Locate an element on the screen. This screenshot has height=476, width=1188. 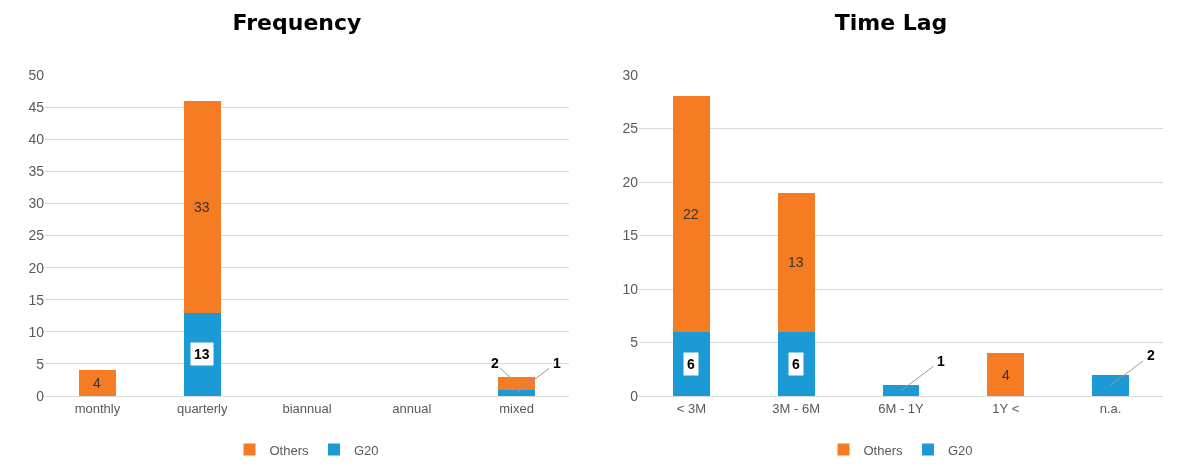
x-tick-label: mixed is located at coordinates (516, 408).